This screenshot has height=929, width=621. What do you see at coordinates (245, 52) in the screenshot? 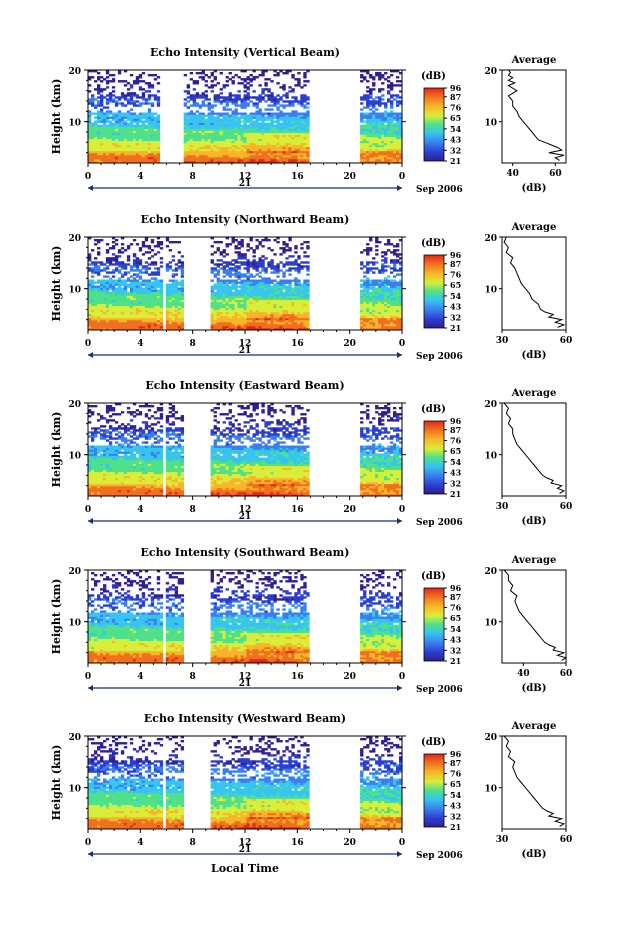
I see `panel-title: Echo Intensity (Vertical Beam)` at bounding box center [245, 52].